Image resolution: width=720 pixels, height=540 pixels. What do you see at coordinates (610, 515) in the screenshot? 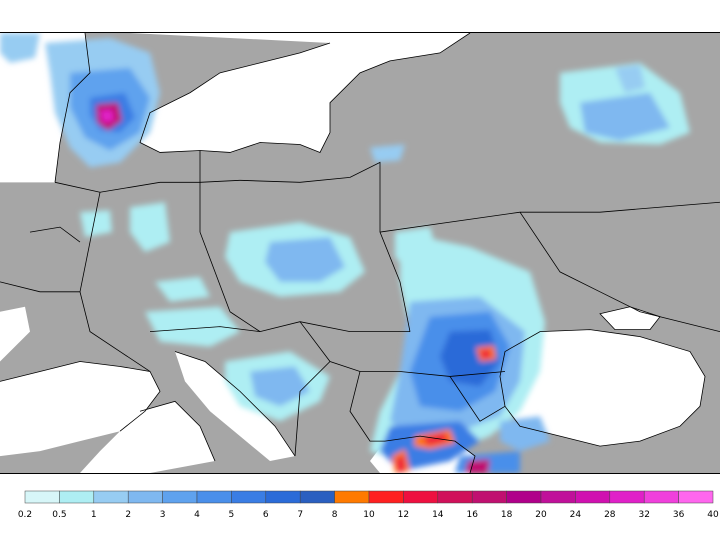
I see `legend-label: 28` at bounding box center [610, 515].